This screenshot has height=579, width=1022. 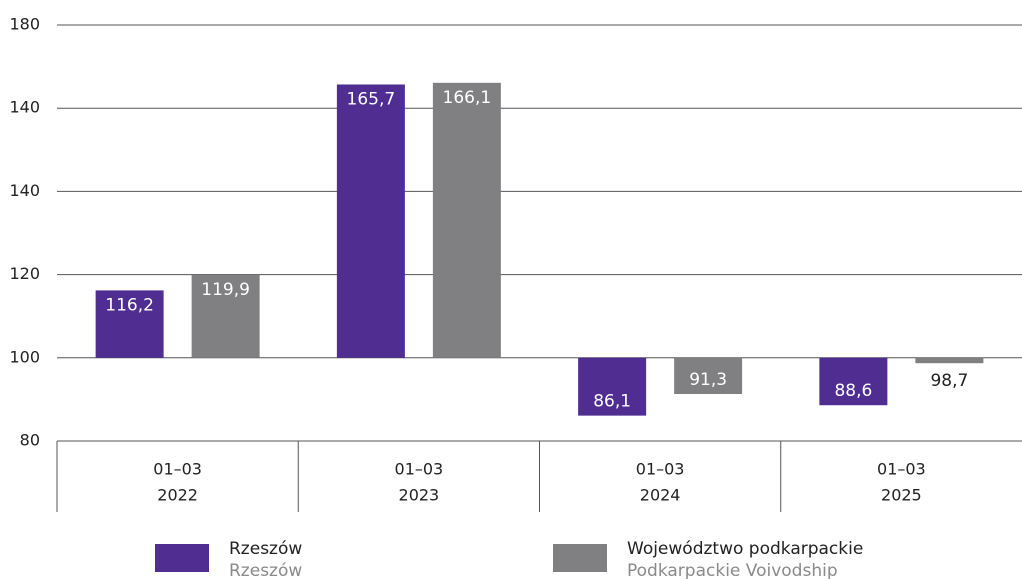 I want to click on data-label: 165,7, so click(x=371, y=99).